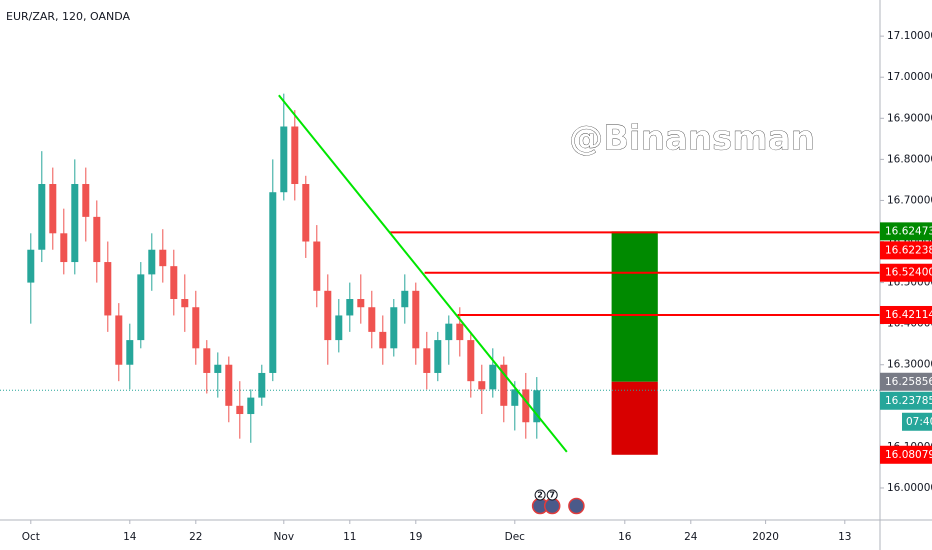  Describe the element at coordinates (909, 36) in the screenshot. I see `y-tick-label: 17.10000` at that location.